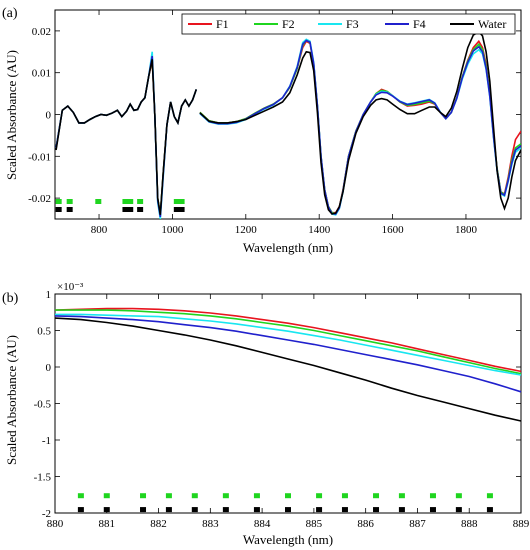  Describe the element at coordinates (492, 24) in the screenshot. I see `legend-label-water: Water` at that location.